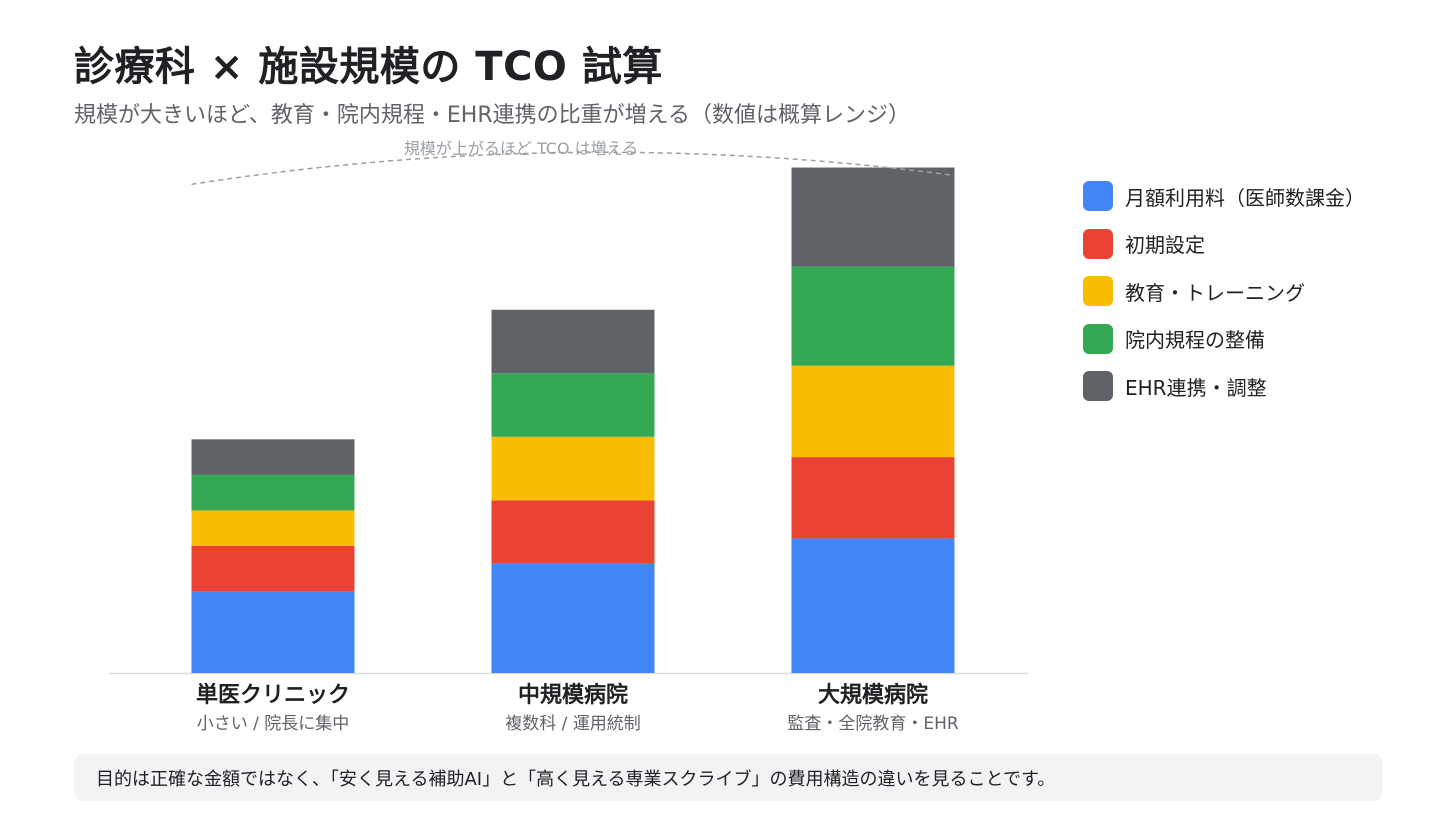 Image resolution: width=1456 pixels, height=819 pixels. I want to click on legend-label: 教育・トレーニング, so click(1215, 292).